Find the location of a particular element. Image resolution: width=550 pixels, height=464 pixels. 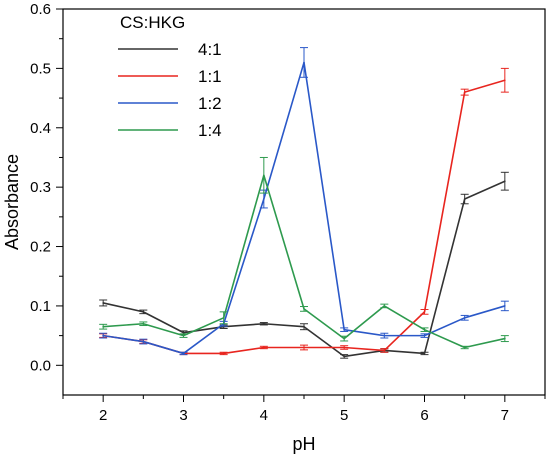

x-tick-label: 6 is located at coordinates (424, 415).